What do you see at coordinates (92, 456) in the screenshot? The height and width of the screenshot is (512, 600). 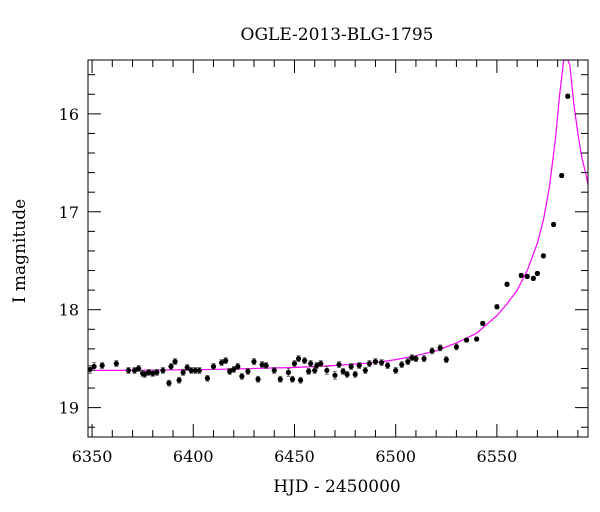 I see `x-tick-label: 6350` at bounding box center [92, 456].